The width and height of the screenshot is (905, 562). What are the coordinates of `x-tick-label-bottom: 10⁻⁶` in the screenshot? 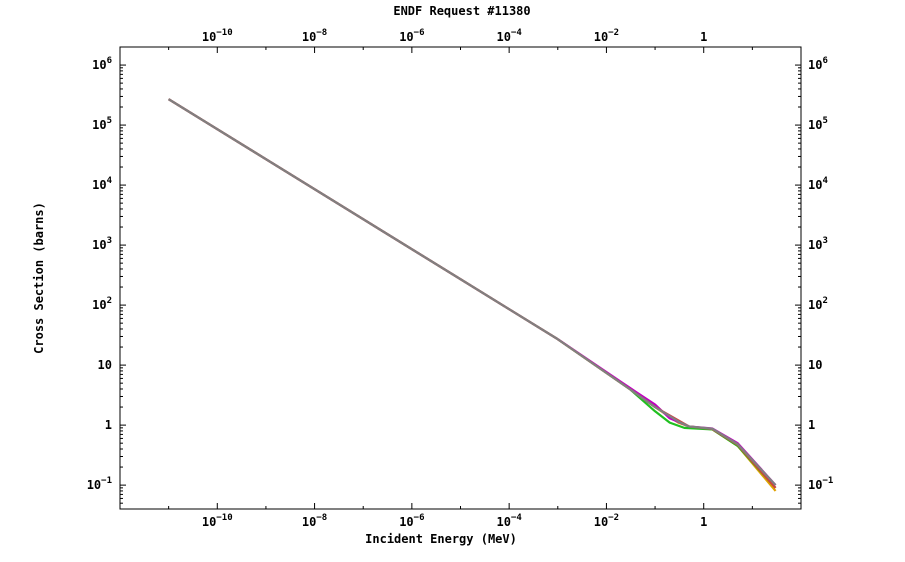 It's located at (411, 521).